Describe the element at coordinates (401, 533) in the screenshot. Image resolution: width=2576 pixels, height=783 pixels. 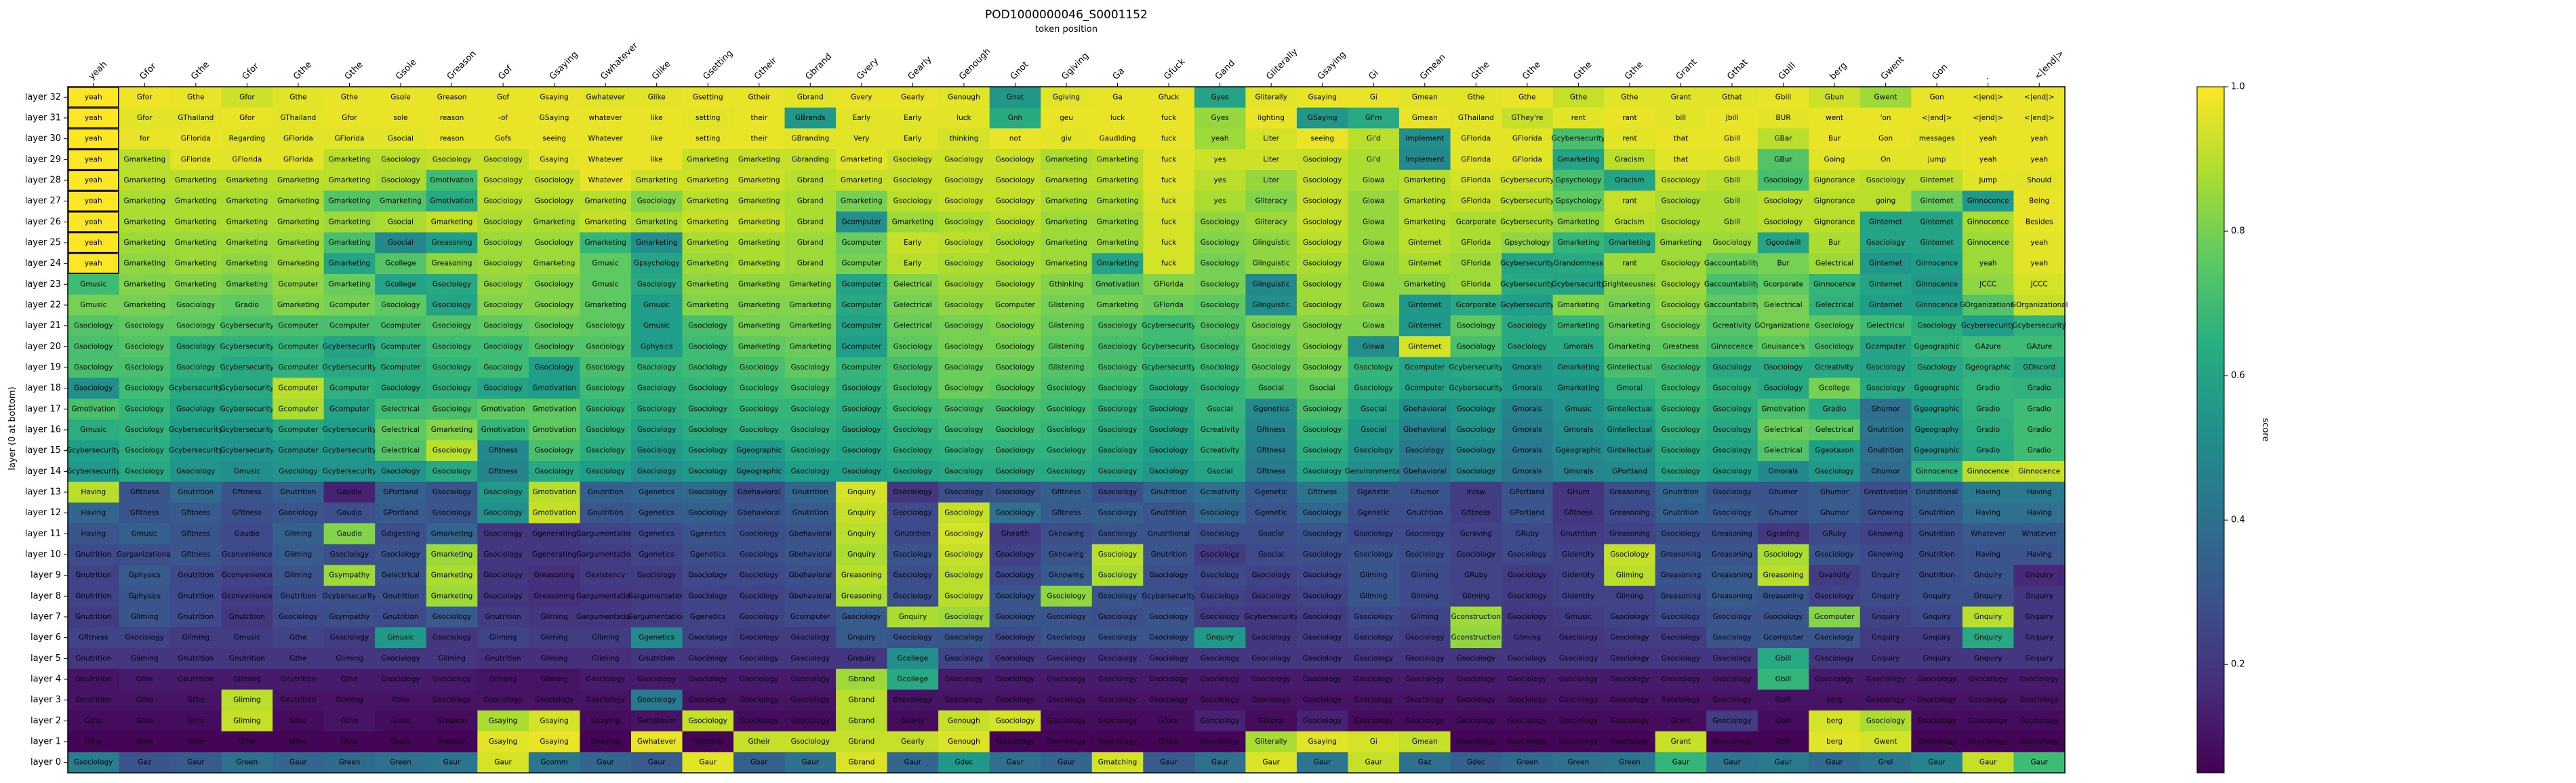
I see `cell-label: Gdigesting` at that location.